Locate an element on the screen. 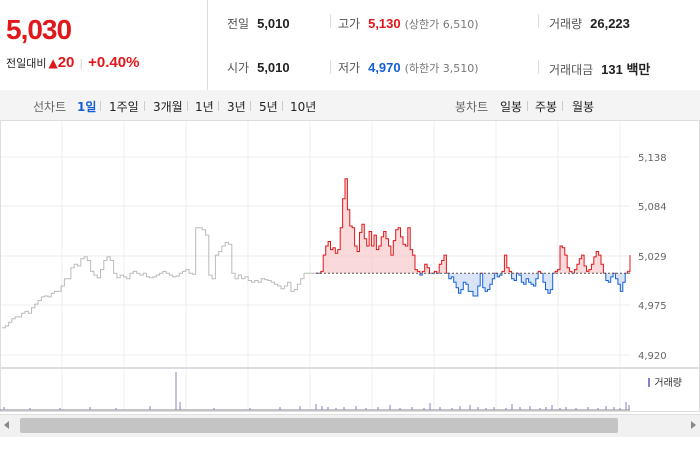  line-chart-label: 선차트 is located at coordinates (50, 107).